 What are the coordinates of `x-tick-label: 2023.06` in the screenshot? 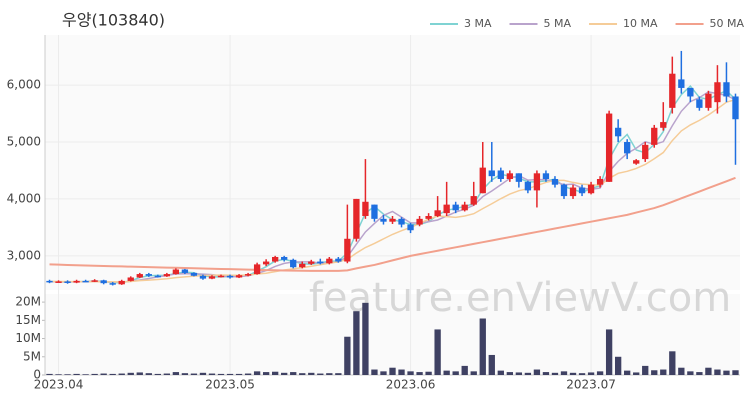 It's located at (411, 385).